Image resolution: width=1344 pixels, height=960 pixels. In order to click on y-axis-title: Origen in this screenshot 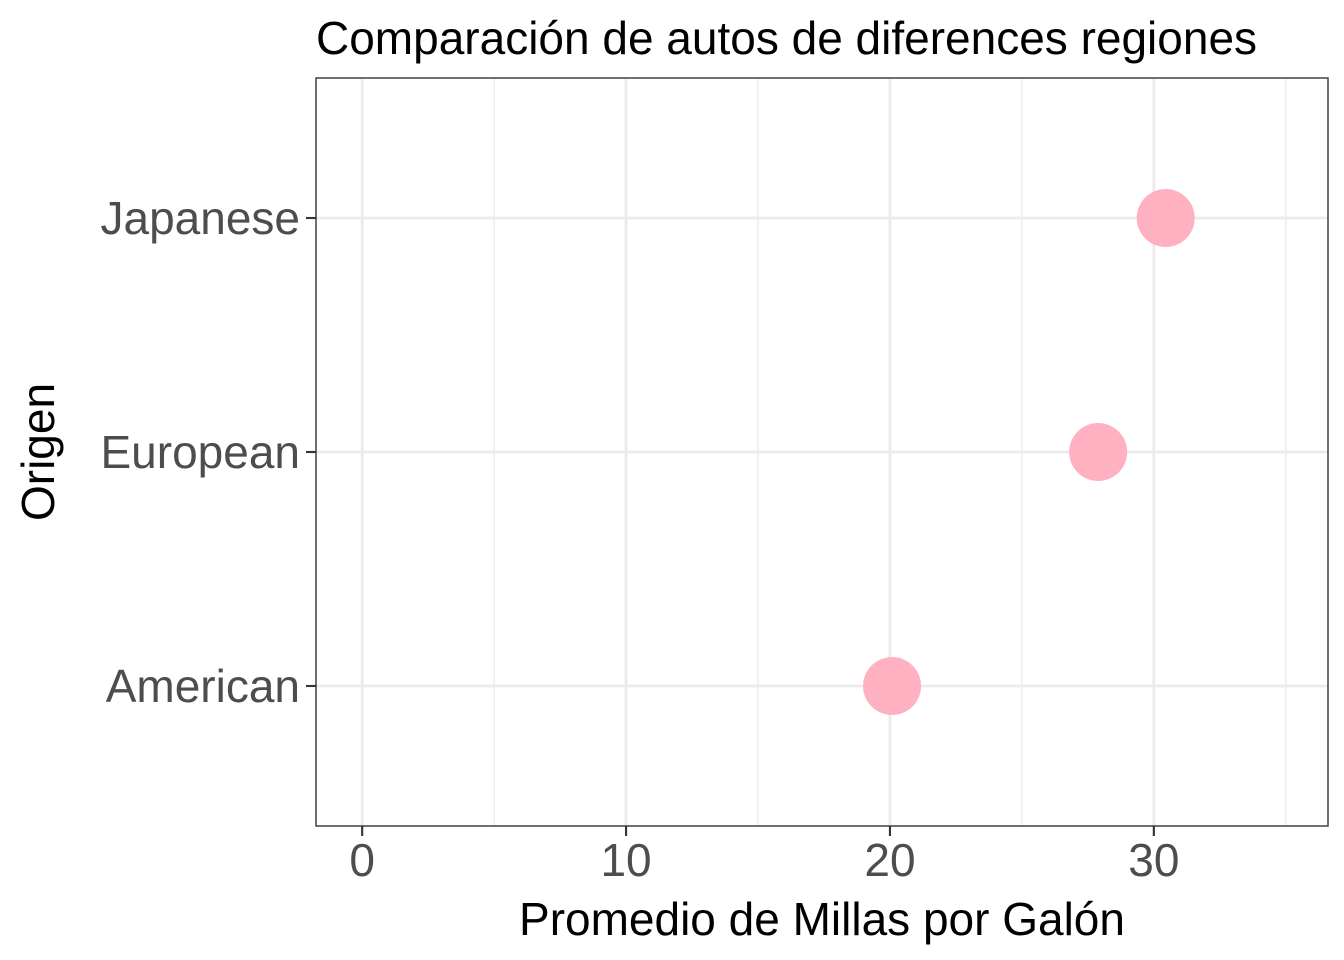, I will do `click(38, 452)`.